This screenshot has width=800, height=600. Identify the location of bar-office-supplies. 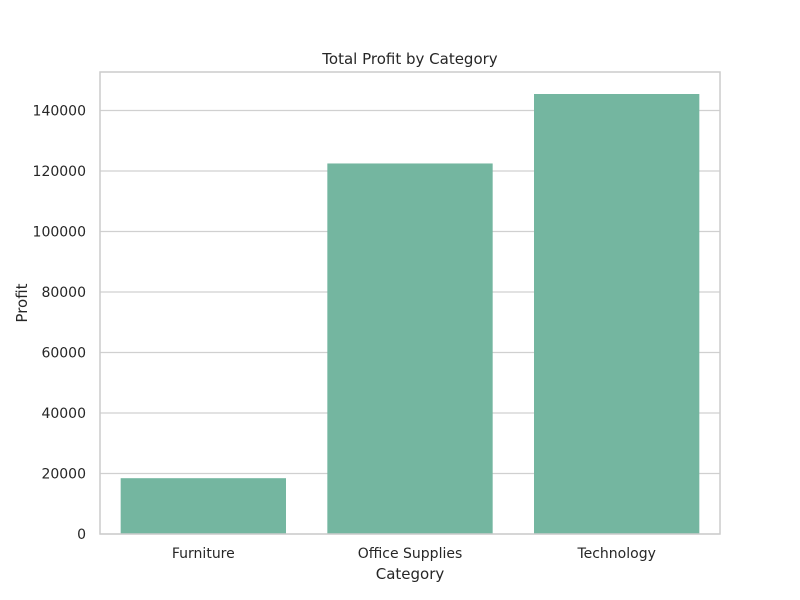
(410, 348).